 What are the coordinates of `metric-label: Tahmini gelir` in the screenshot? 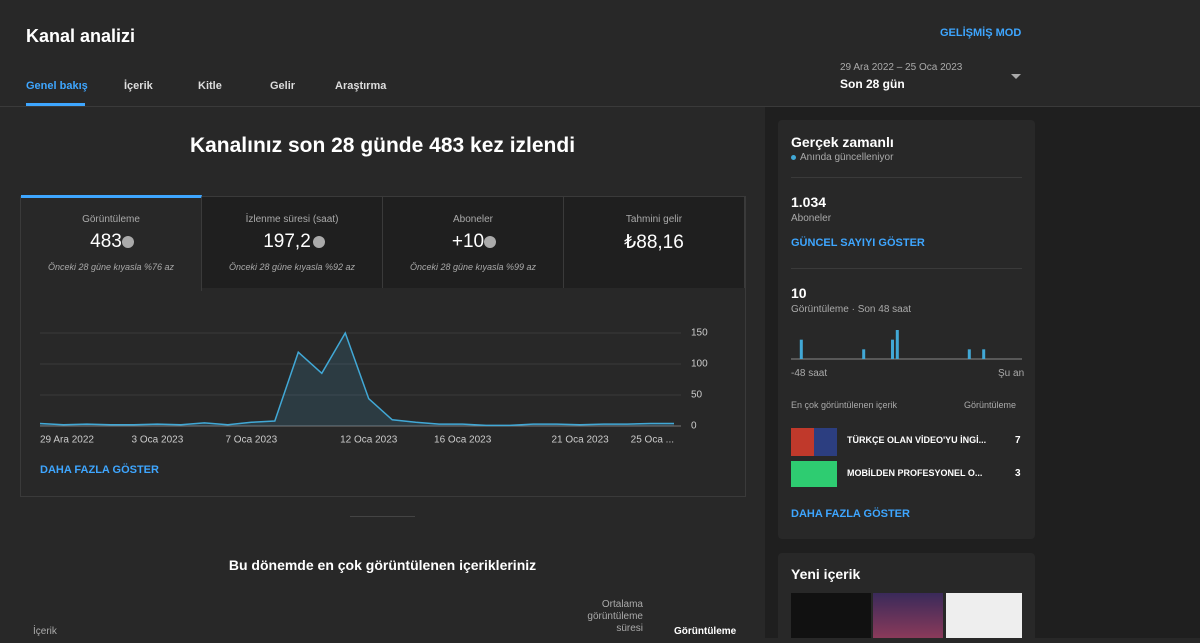 It's located at (654, 219).